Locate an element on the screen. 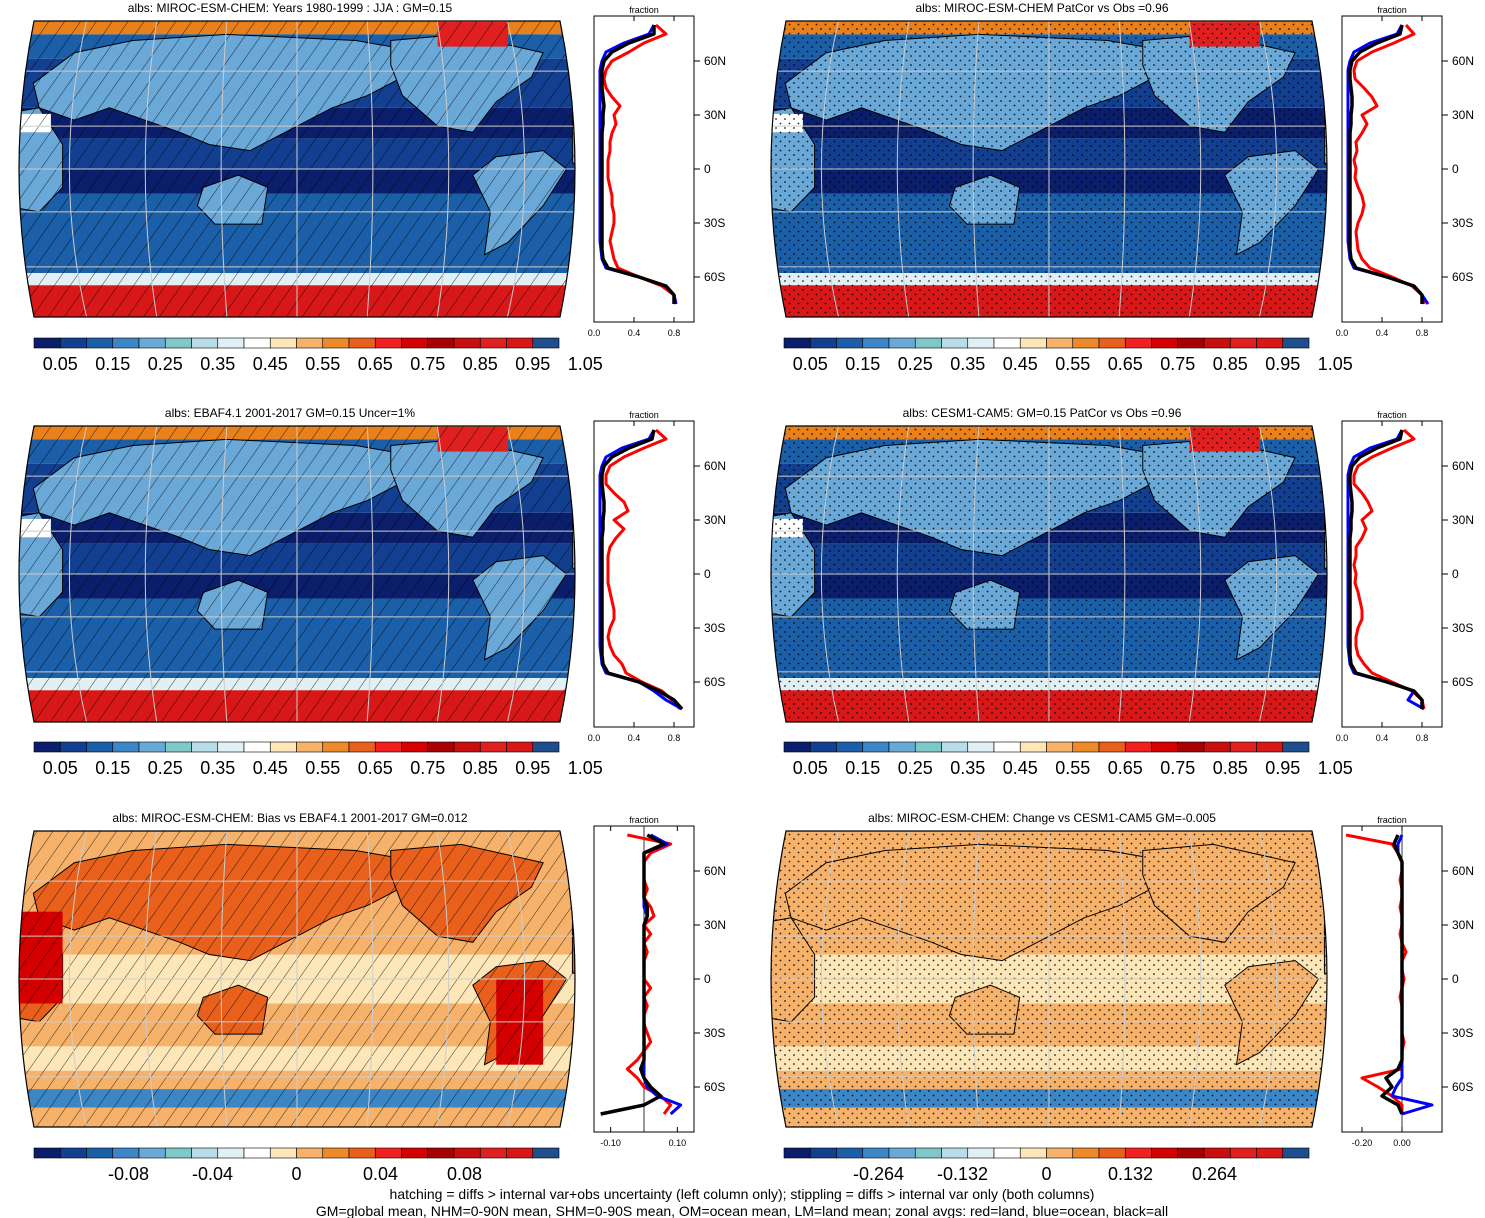 This screenshot has height=1218, width=1485. colorbar-tick-label: -0.04 is located at coordinates (212, 1174).